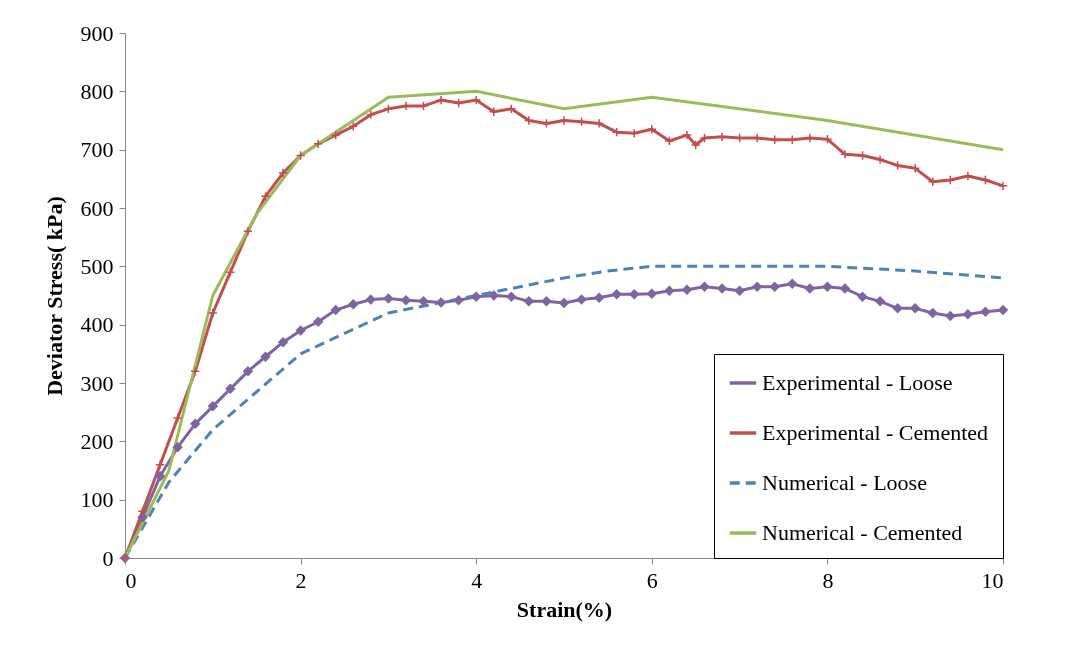 This screenshot has height=671, width=1083. What do you see at coordinates (844, 482) in the screenshot?
I see `legend-label: Numerical - Loose` at bounding box center [844, 482].